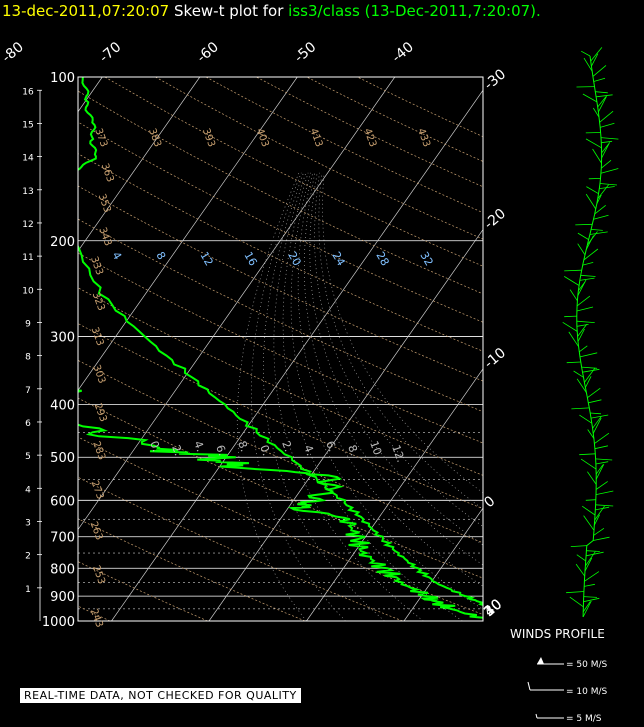 This screenshot has height=727, width=644. Describe the element at coordinates (27, 225) in the screenshot. I see `height-km-label-12: 12` at that location.